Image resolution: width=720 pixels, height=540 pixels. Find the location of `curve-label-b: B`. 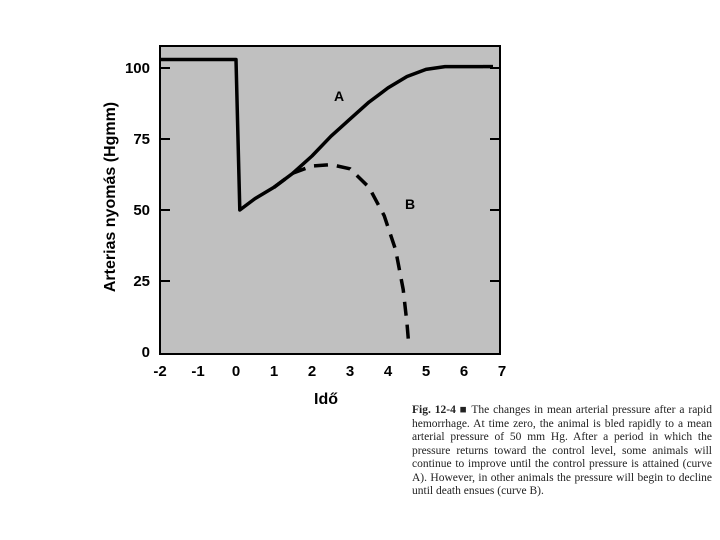

curve-label-b: B is located at coordinates (410, 204).